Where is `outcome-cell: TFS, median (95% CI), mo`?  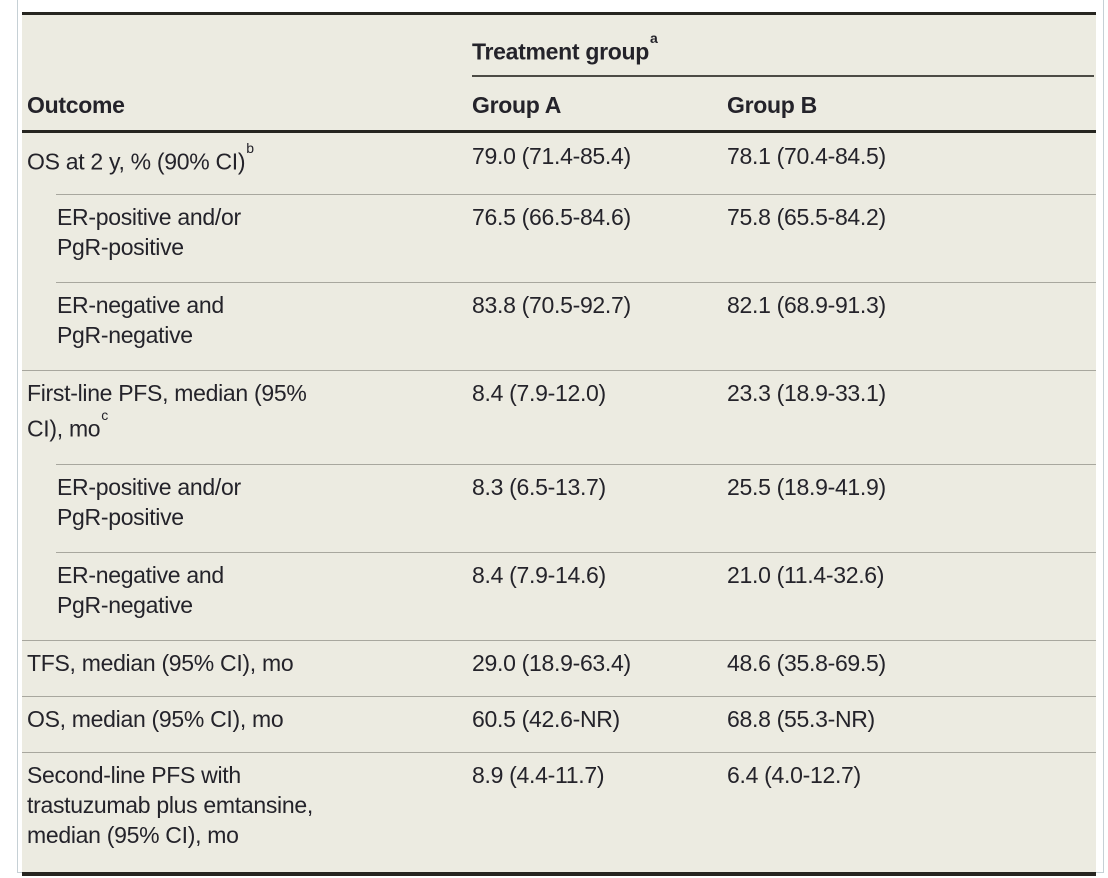 outcome-cell: TFS, median (95% CI), mo is located at coordinates (247, 668).